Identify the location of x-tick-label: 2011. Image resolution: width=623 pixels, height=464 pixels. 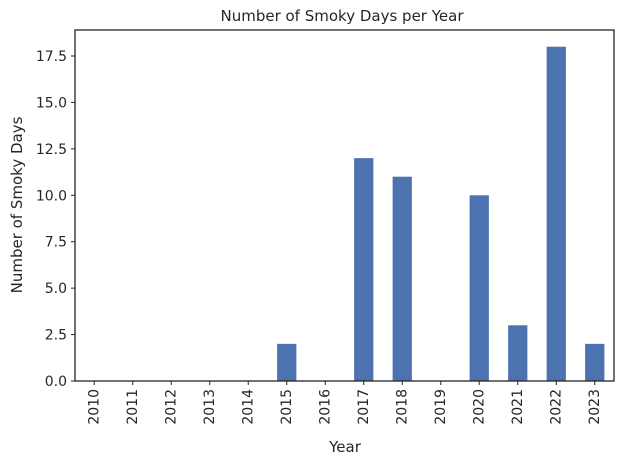
(133, 407).